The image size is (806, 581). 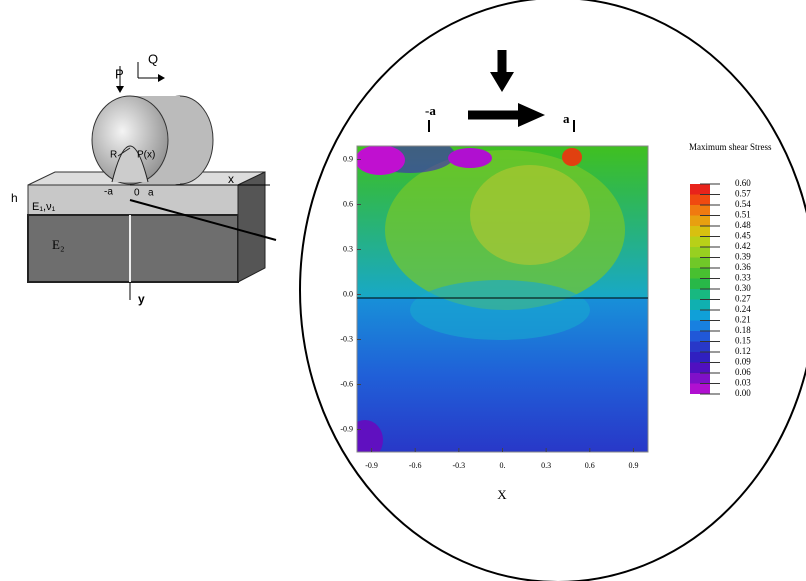 What do you see at coordinates (58, 244) in the screenshot?
I see `label: E₂` at bounding box center [58, 244].